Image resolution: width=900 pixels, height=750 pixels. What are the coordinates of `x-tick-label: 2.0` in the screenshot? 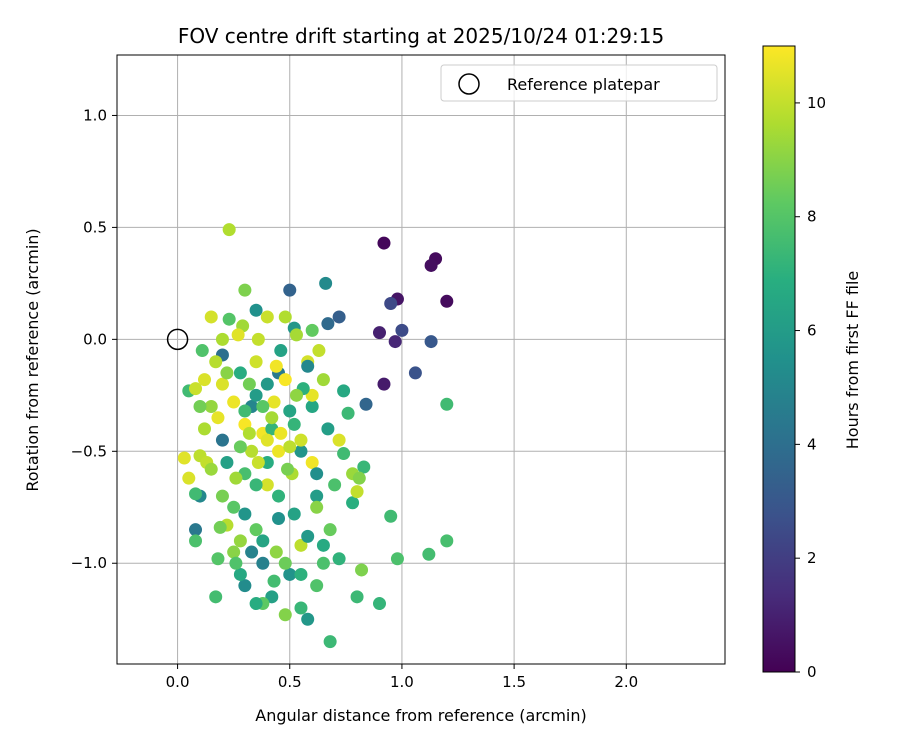 It's located at (626, 682).